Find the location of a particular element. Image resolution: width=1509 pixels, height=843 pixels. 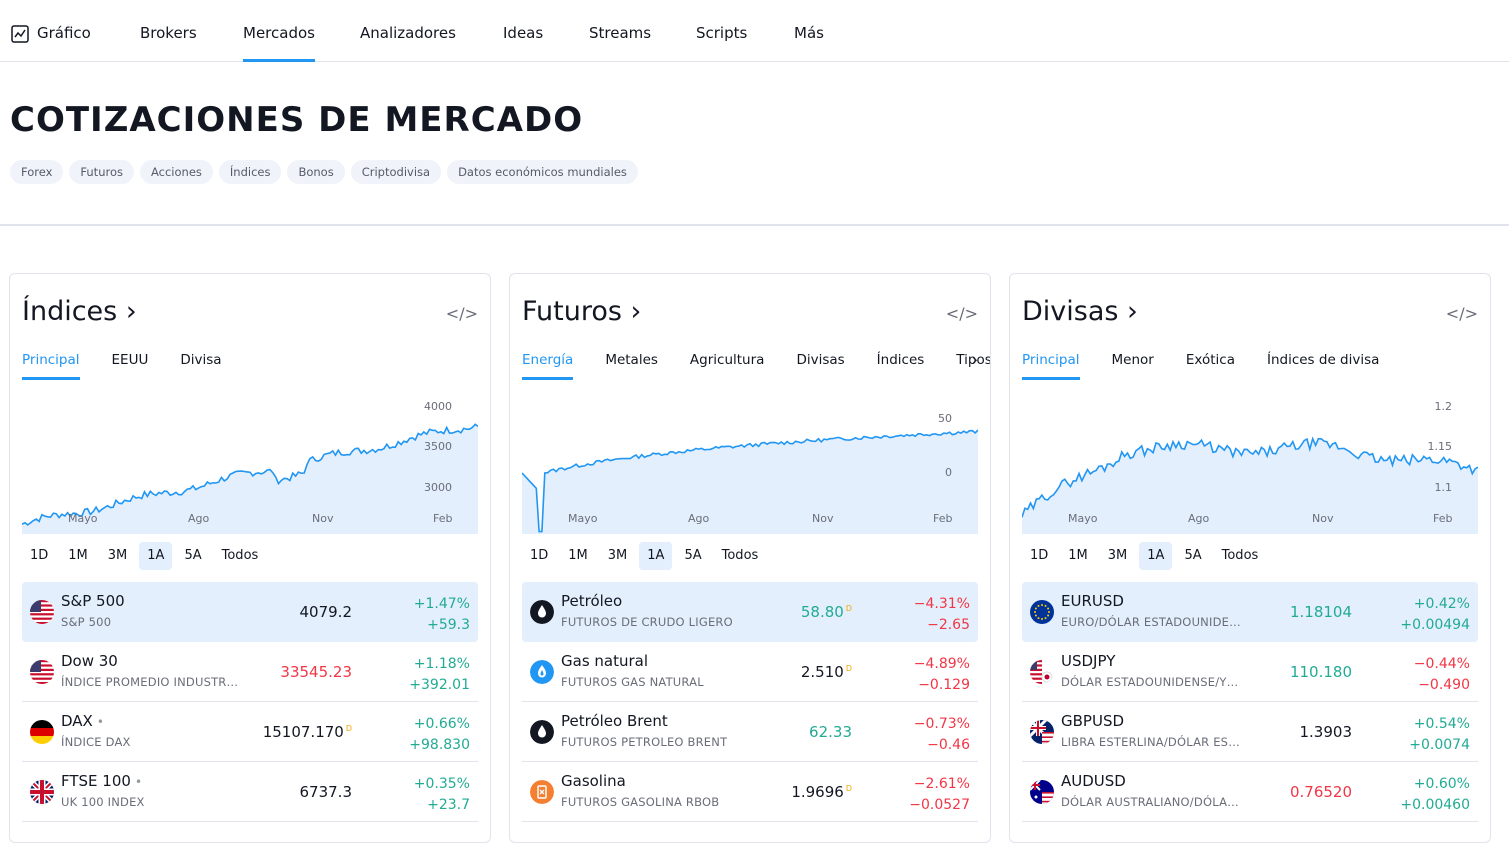

tab-1: Menor is located at coordinates (1132, 360).